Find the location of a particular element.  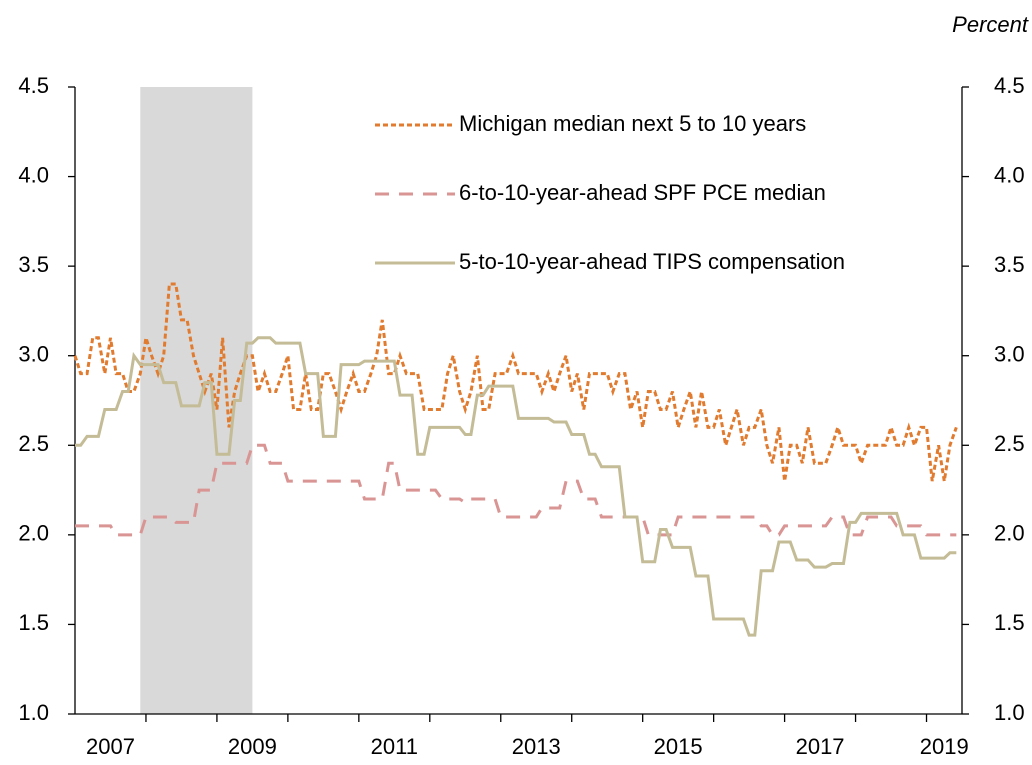

x-tick-label: 2011 is located at coordinates (394, 746).